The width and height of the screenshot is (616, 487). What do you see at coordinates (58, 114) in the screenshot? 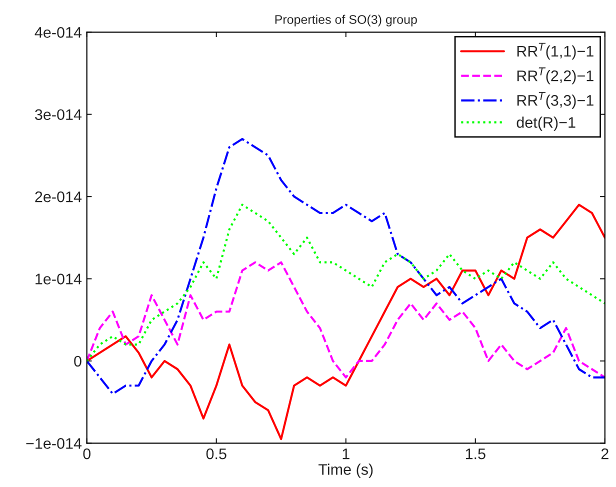
I see `y-tick-label: 3e-014` at bounding box center [58, 114].